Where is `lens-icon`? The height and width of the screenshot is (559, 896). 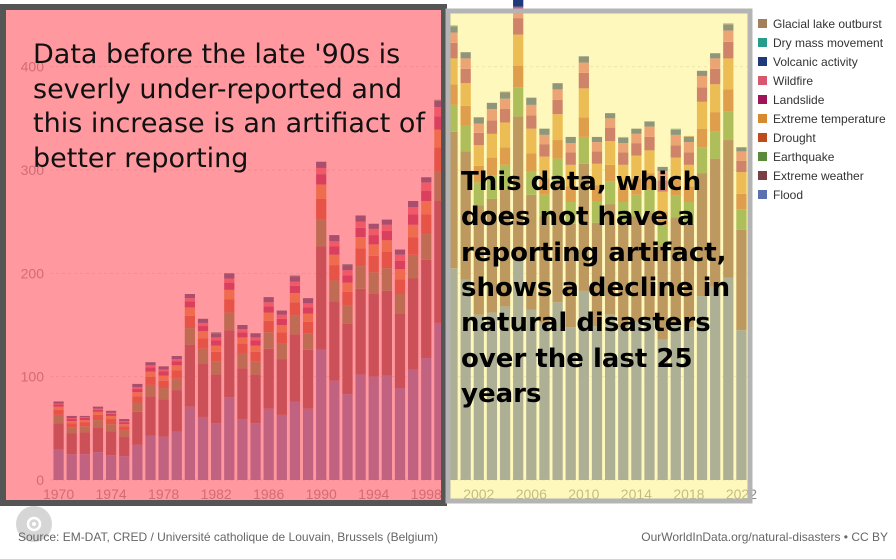 lens-icon is located at coordinates (34, 524).